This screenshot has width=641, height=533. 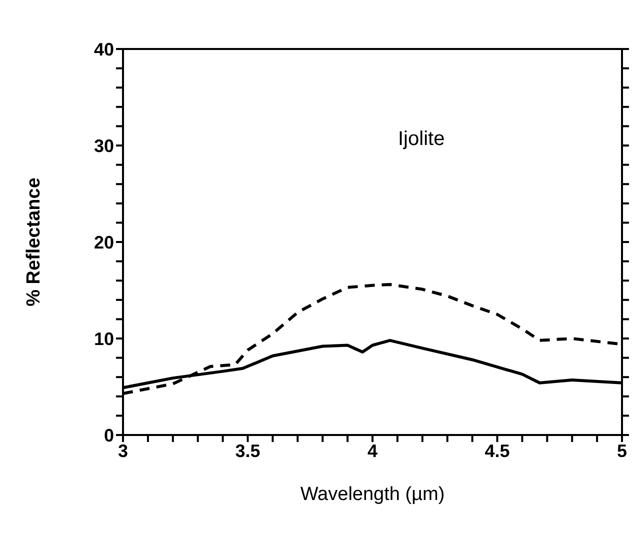 What do you see at coordinates (372, 450) in the screenshot?
I see `x-tick-label: 4` at bounding box center [372, 450].